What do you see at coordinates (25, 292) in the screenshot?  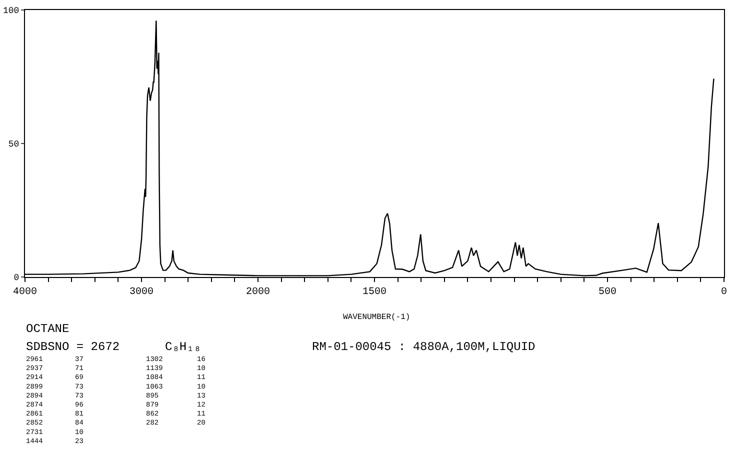 I see `x-tick-label: 4000` at bounding box center [25, 292].